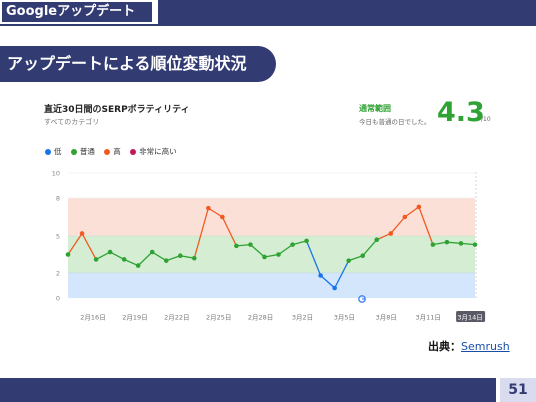 This screenshot has width=536, height=402. Describe the element at coordinates (386, 318) in the screenshot. I see `x-tick-label: 3月8日` at that location.